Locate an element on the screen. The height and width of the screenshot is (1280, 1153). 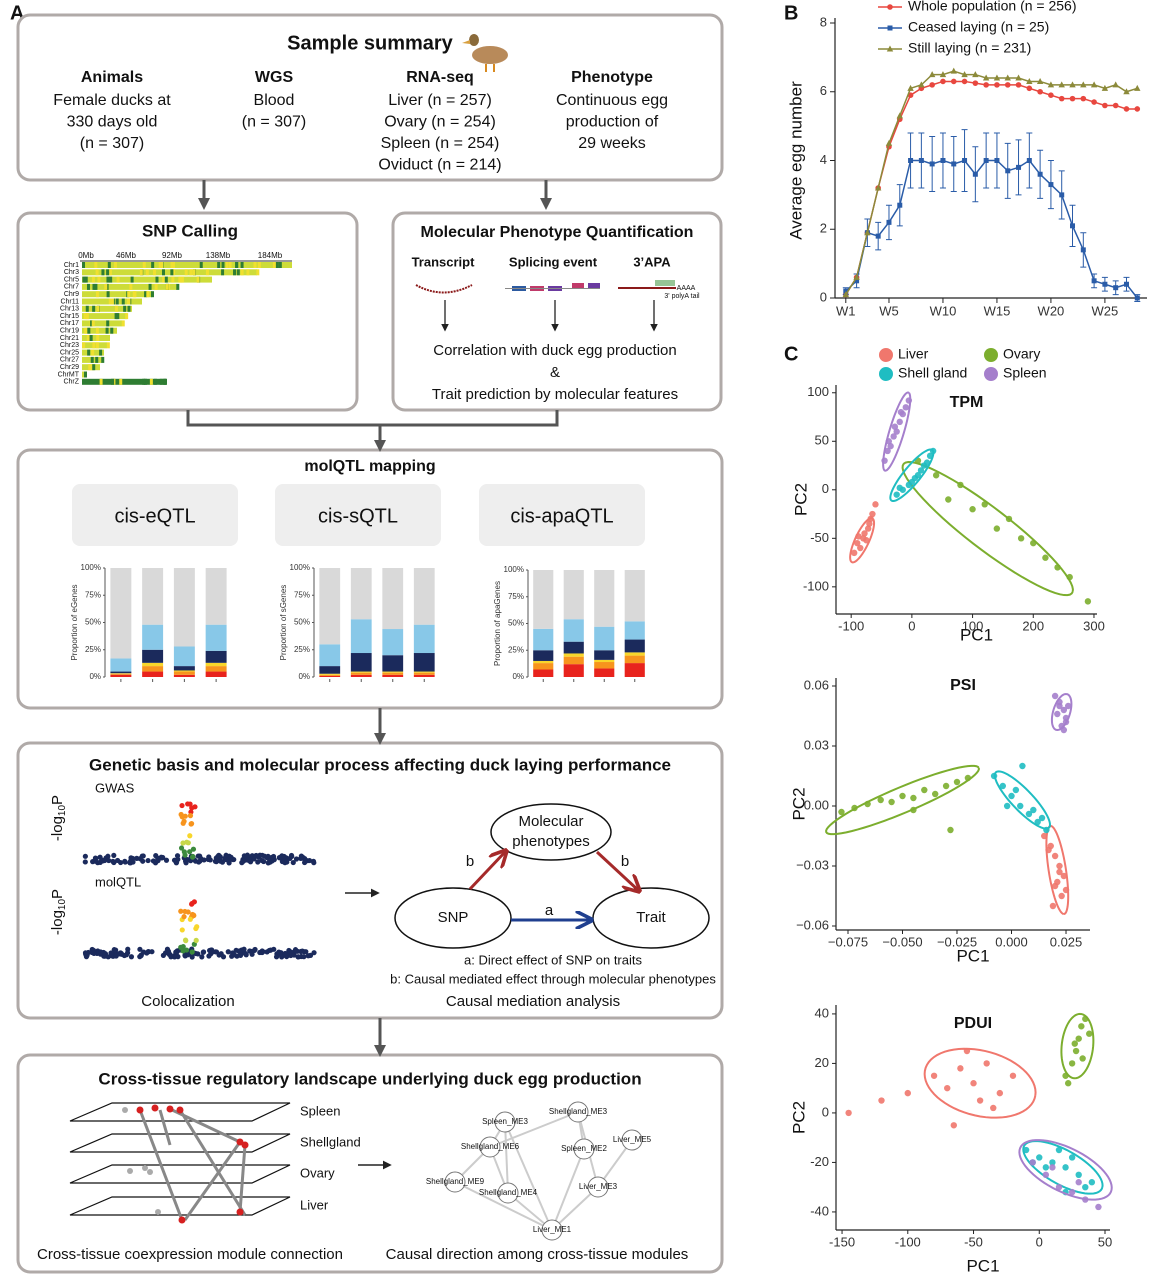
x-tick-label: W15 is located at coordinates (997, 310).